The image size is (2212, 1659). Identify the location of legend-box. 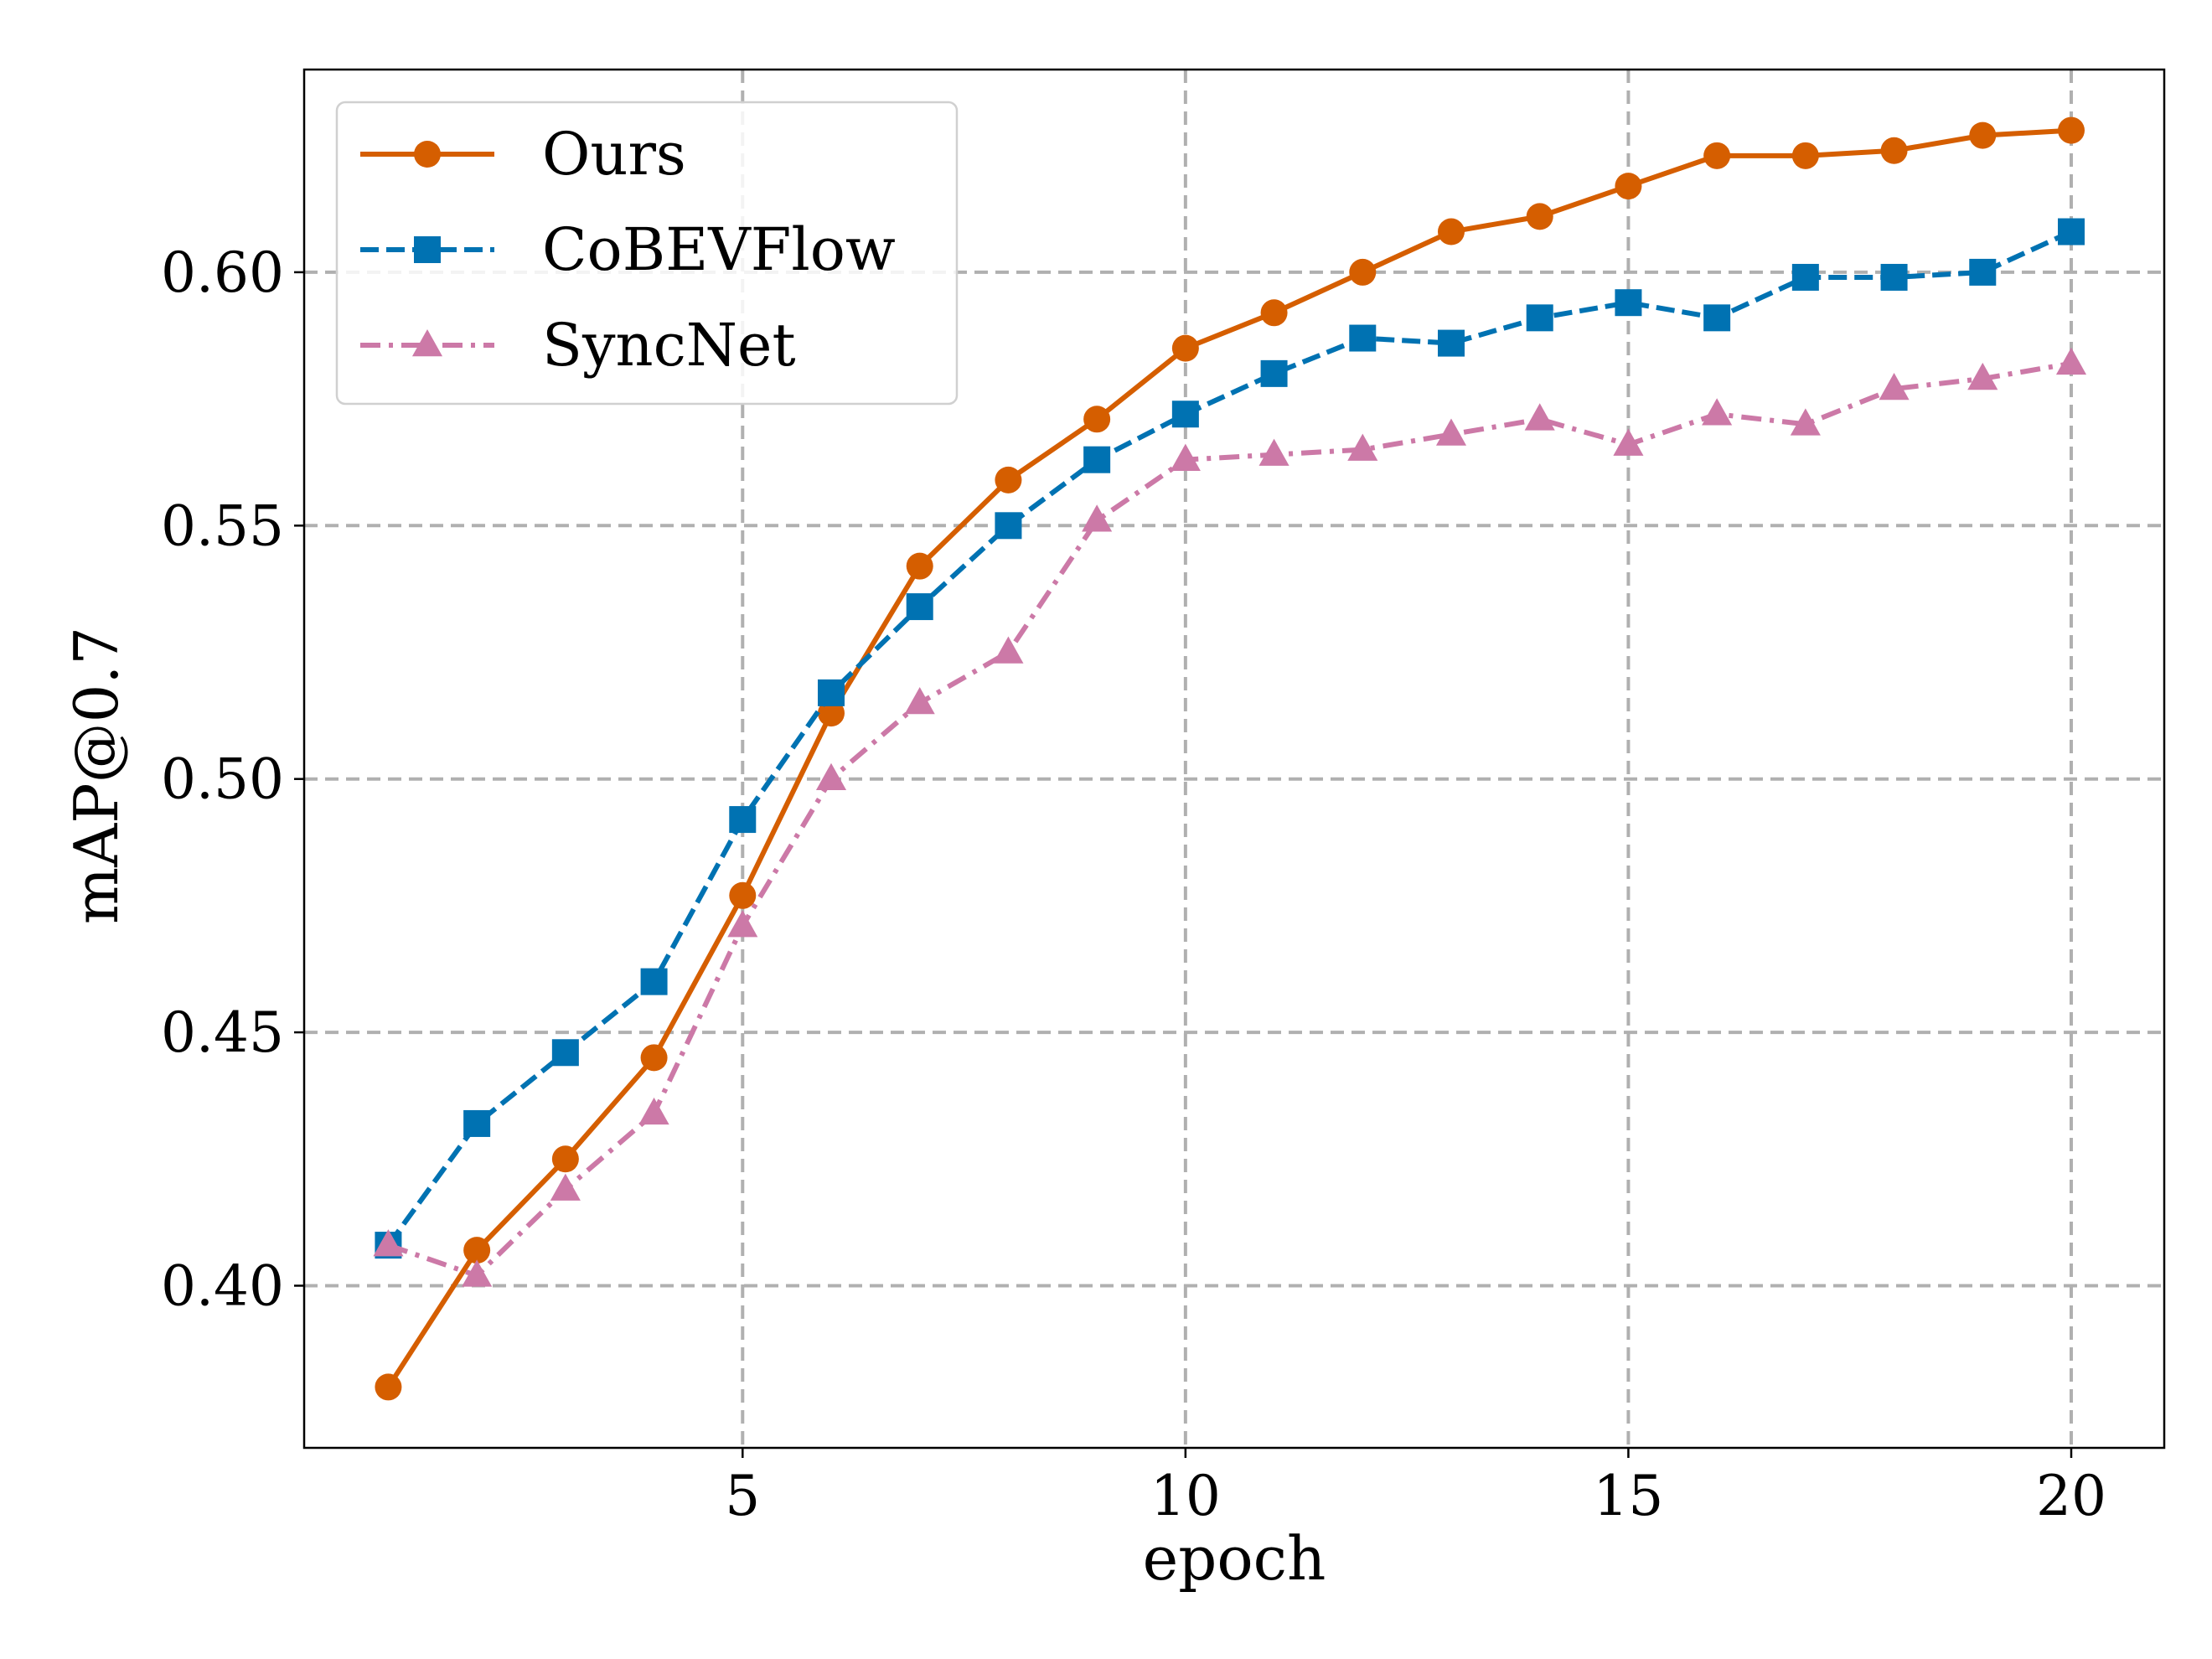
(647, 254).